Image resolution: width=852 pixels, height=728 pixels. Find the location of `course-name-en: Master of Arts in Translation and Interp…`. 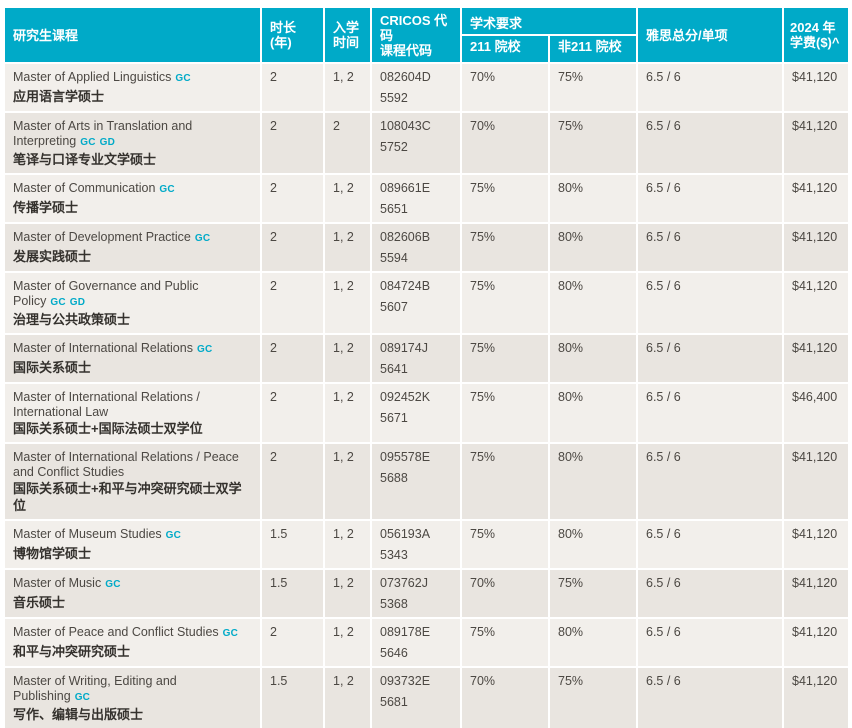

course-name-en: Master of Arts in Translation and Interp… is located at coordinates (103, 133).